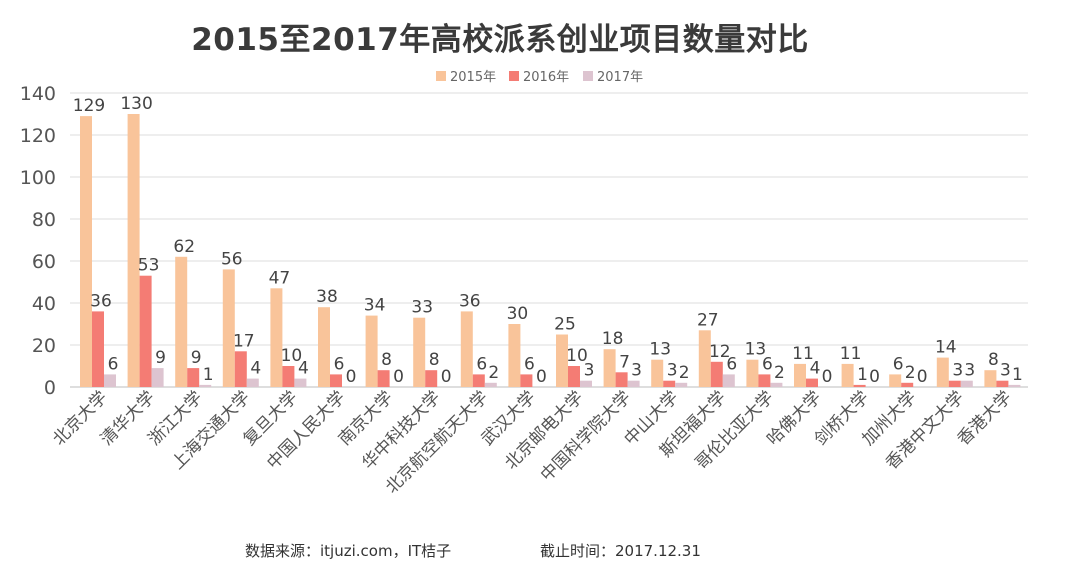 The height and width of the screenshot is (580, 1080). I want to click on value-label: 129, so click(89, 106).